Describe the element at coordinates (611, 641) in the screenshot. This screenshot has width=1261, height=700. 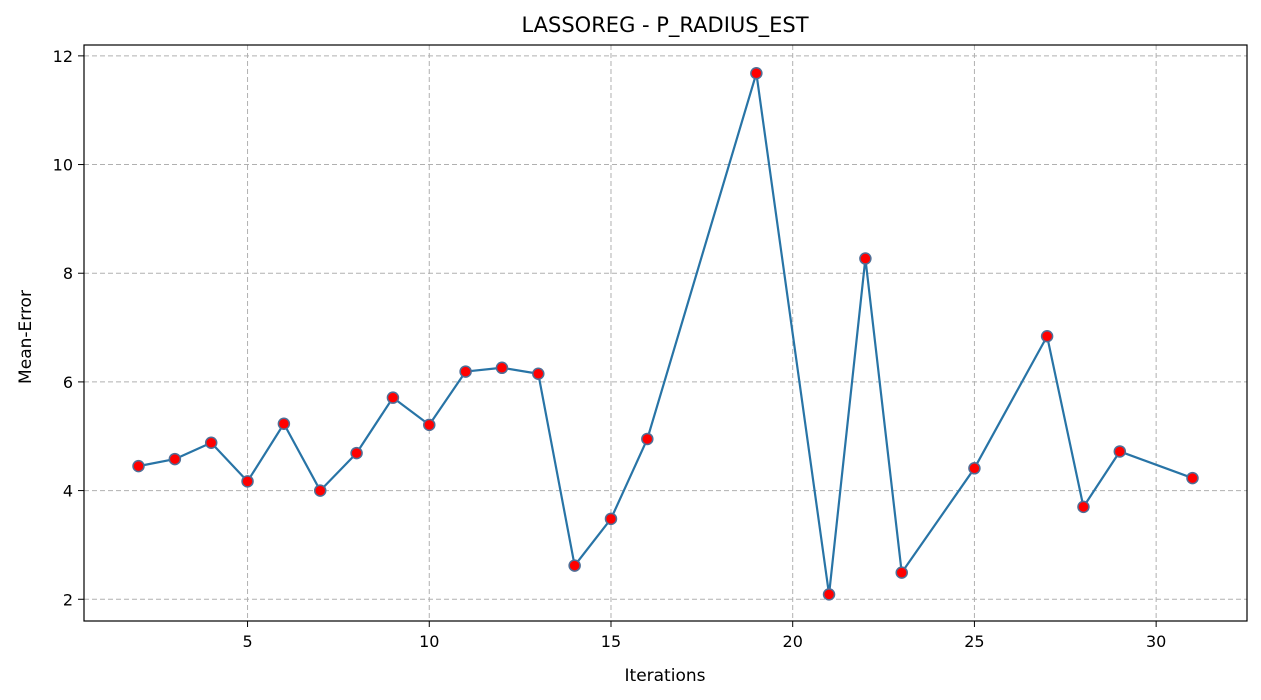
I see `x-tick-label: 15` at that location.